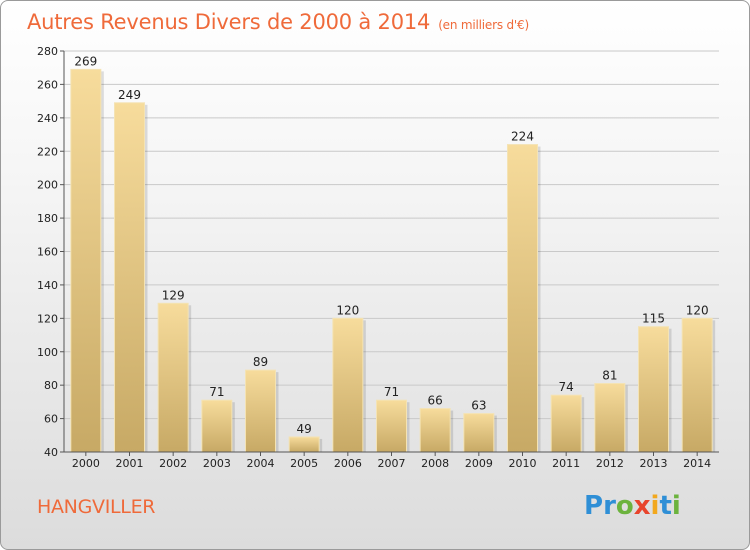 The width and height of the screenshot is (750, 550). Describe the element at coordinates (609, 506) in the screenshot. I see `logo-letter: r` at that location.